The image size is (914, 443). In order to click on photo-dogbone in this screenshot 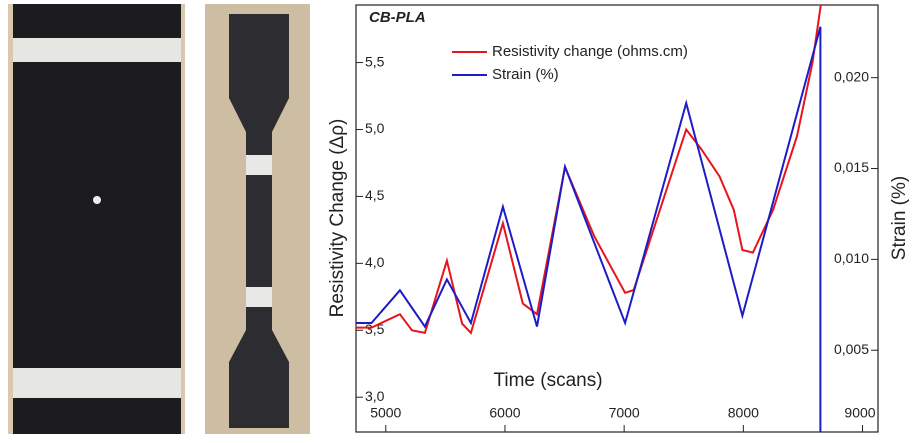, I will do `click(257, 219)`.